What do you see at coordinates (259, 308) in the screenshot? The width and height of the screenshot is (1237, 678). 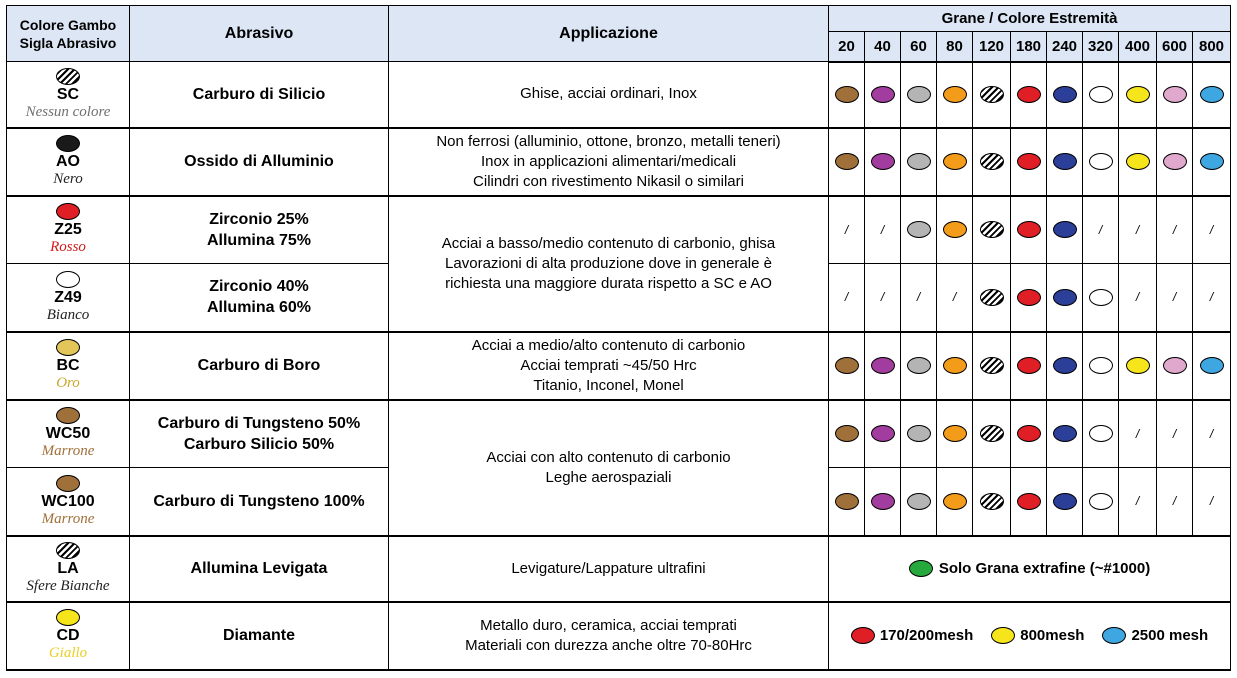 I see `abrasive-name-line: Allumina 60%` at bounding box center [259, 308].